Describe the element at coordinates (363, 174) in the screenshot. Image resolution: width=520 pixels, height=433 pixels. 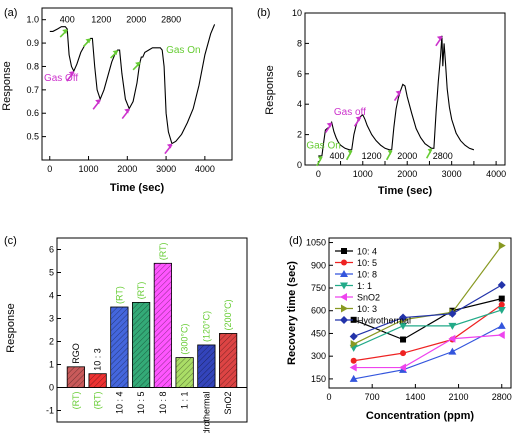
I see `panel-b-x-tick-label: 1000` at that location.